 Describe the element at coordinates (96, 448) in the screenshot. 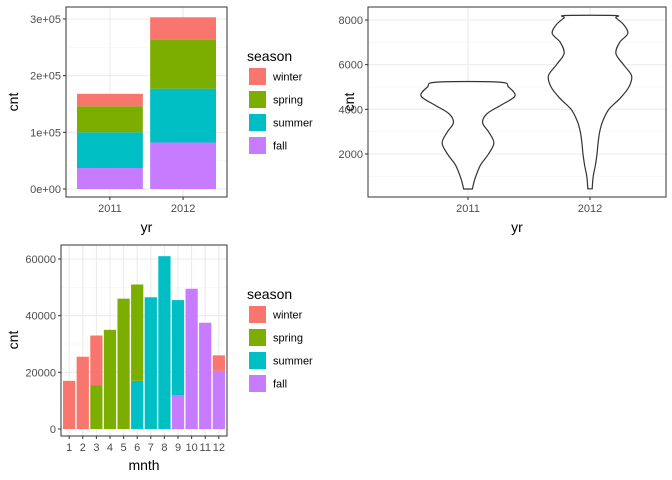

I see `x-tick-label: 3` at that location.